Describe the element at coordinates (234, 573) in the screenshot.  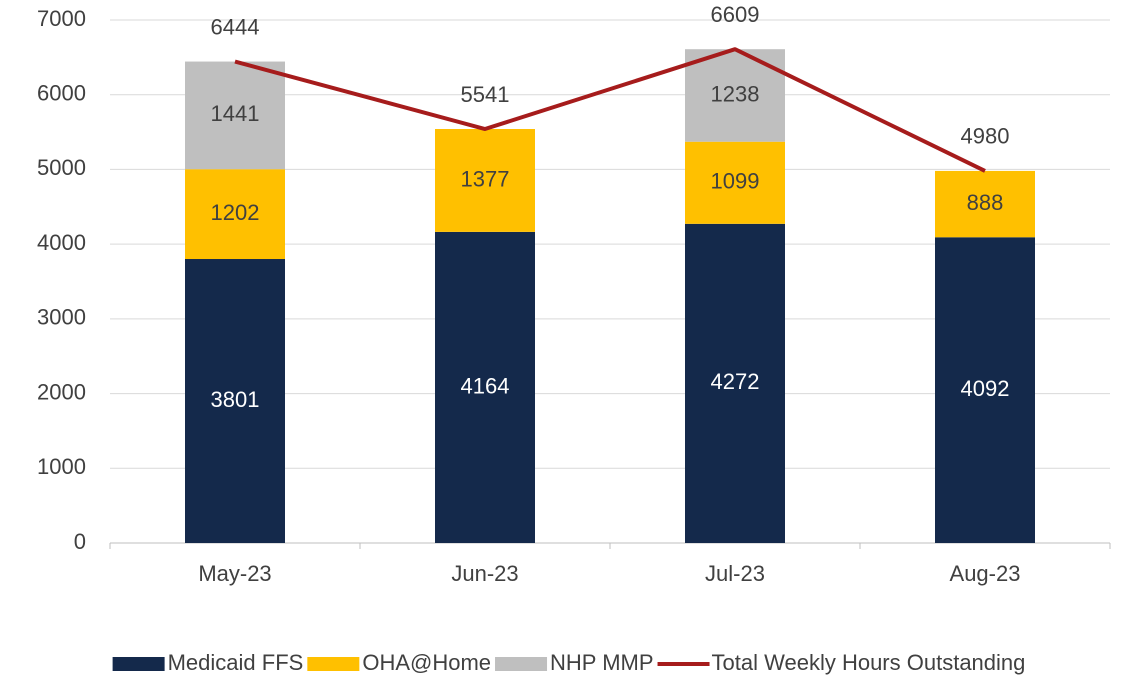
I see `x-tick-label: May-23` at that location.